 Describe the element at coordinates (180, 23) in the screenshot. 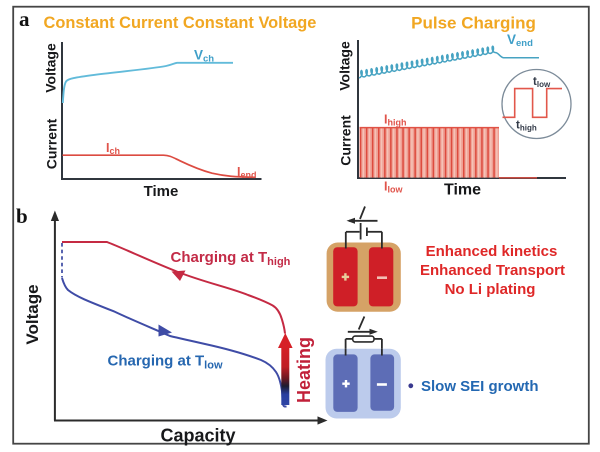

I see `svg-text:Constant Current Constant Volt: Constant Current Constant Voltage` at that location.